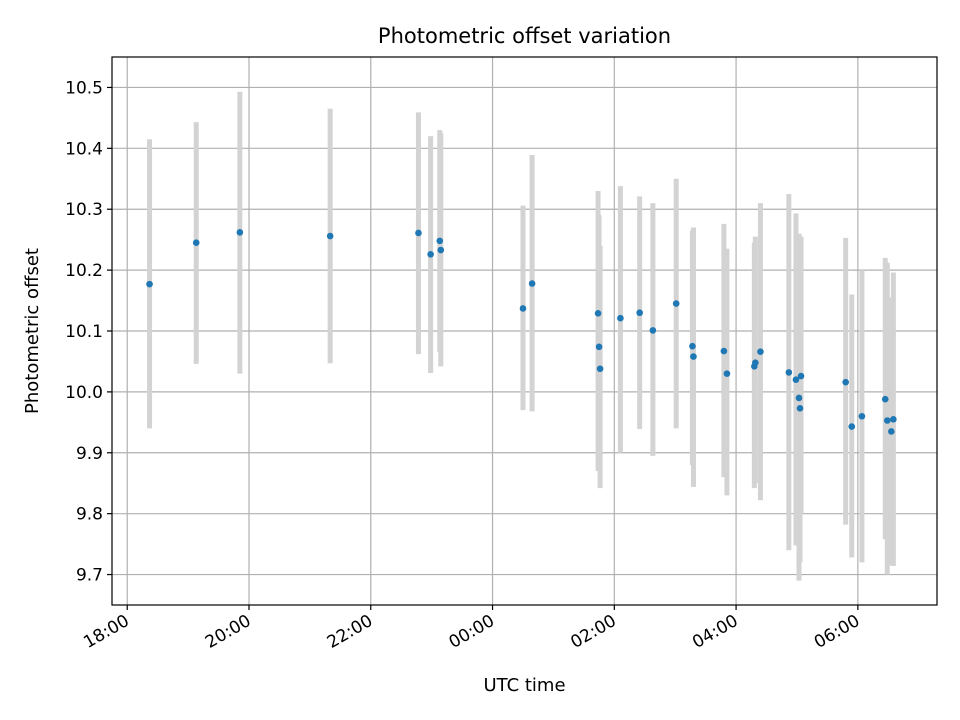 Image resolution: width=960 pixels, height=720 pixels. Describe the element at coordinates (89, 515) in the screenshot. I see `y-tick-label: 9.8` at that location.